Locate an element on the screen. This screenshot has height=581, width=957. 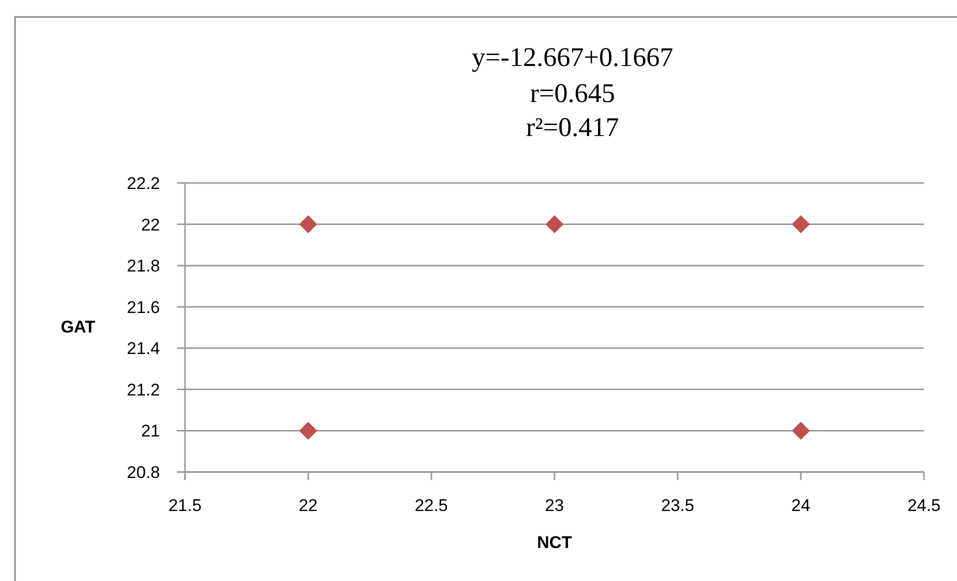
y-tick-label: 21.4 is located at coordinates (143, 348).